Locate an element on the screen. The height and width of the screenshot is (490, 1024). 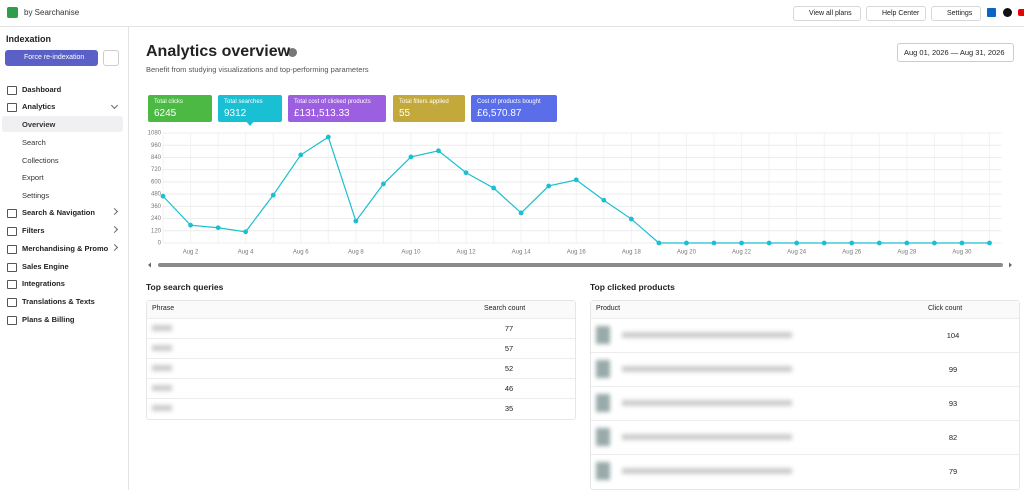
y-tick-label: 480 is located at coordinates (156, 195).